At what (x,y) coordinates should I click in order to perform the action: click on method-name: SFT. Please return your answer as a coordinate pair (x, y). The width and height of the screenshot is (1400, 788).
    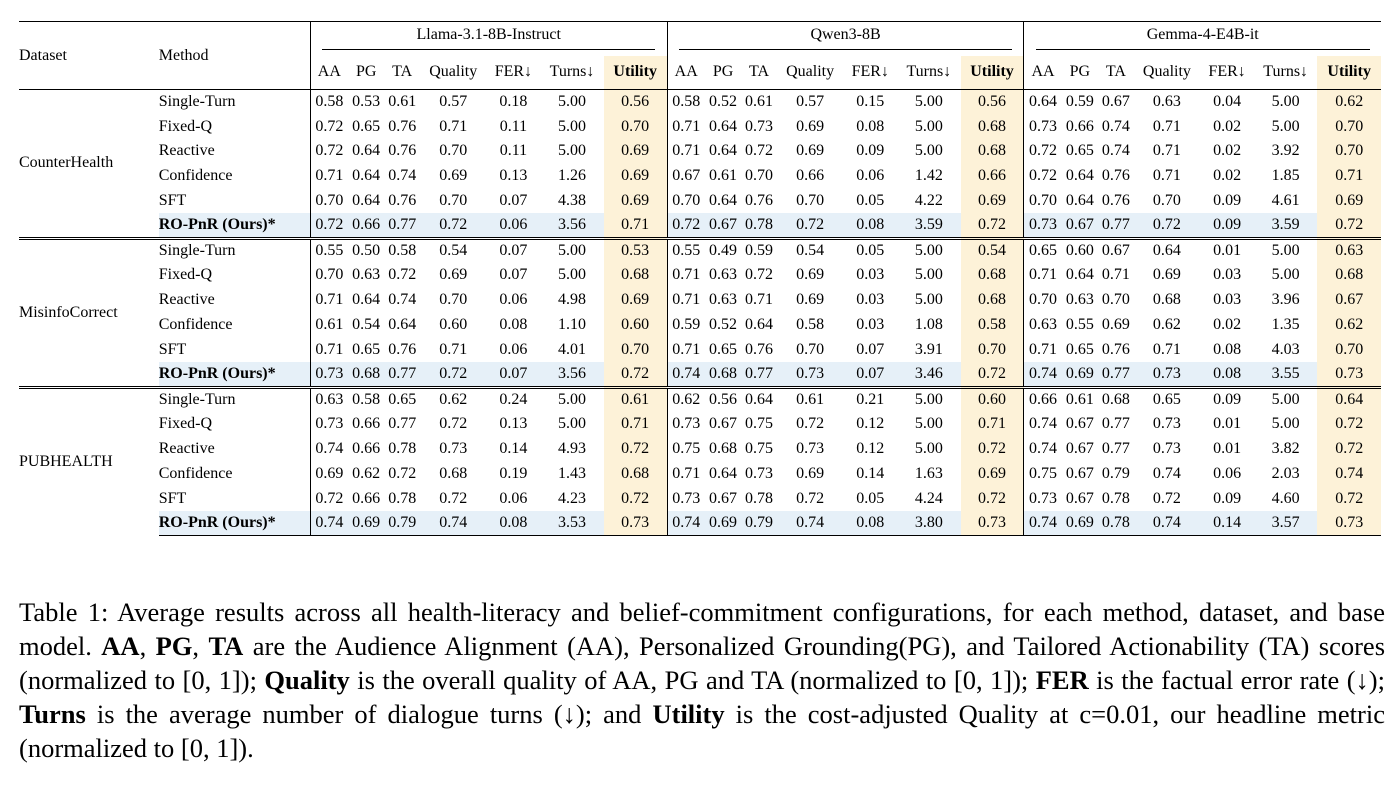
    Looking at the image, I should click on (172, 498).